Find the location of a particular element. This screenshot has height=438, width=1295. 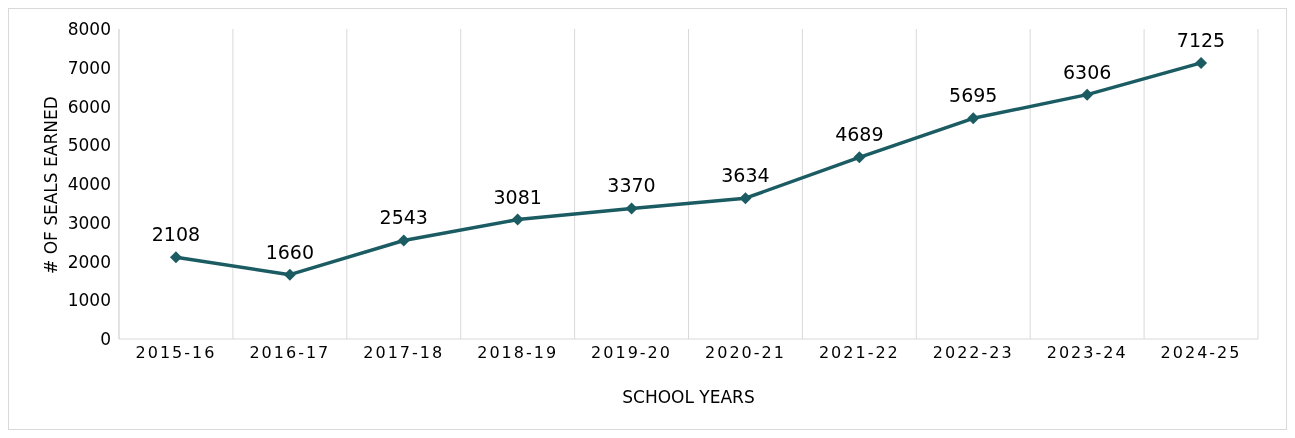

data-label: 2543 is located at coordinates (403, 217).